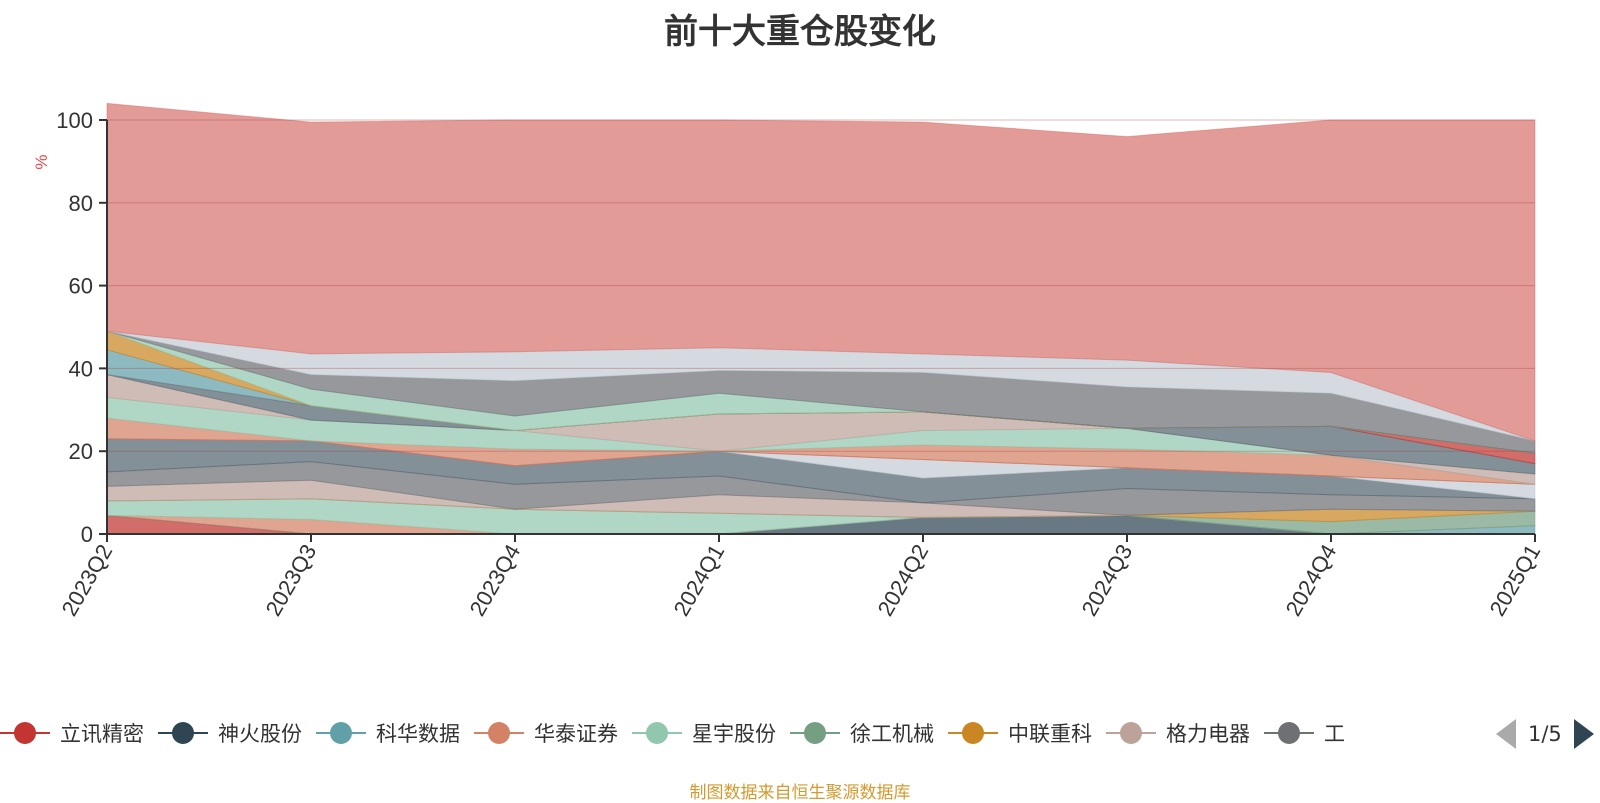 The image size is (1600, 803). What do you see at coordinates (87, 580) in the screenshot?
I see `x-tick-label: 2023Q2` at bounding box center [87, 580].